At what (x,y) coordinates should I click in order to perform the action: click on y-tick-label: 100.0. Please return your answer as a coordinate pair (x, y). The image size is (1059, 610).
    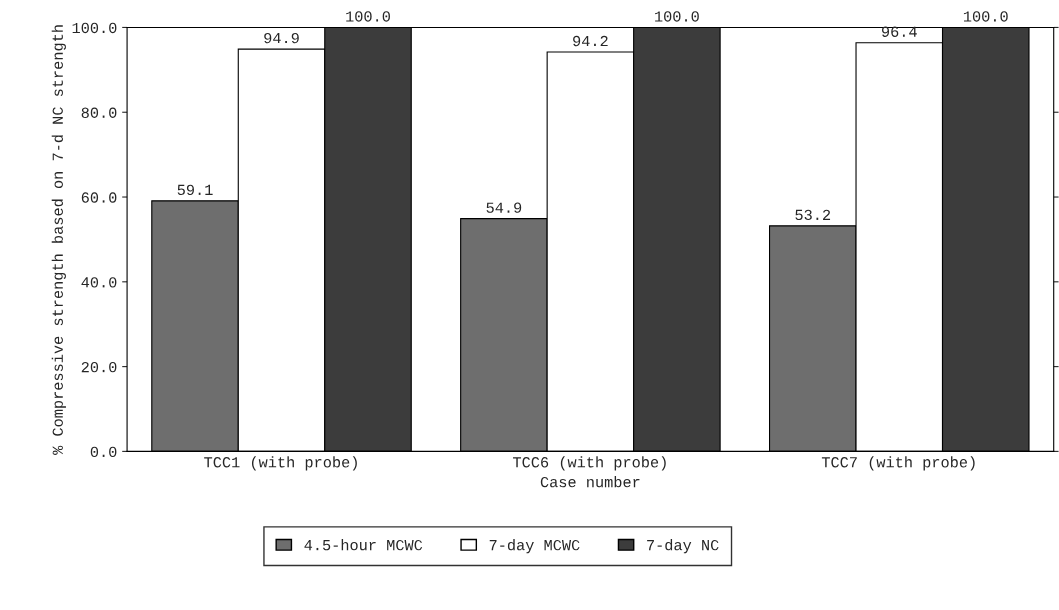
    Looking at the image, I should click on (94, 28).